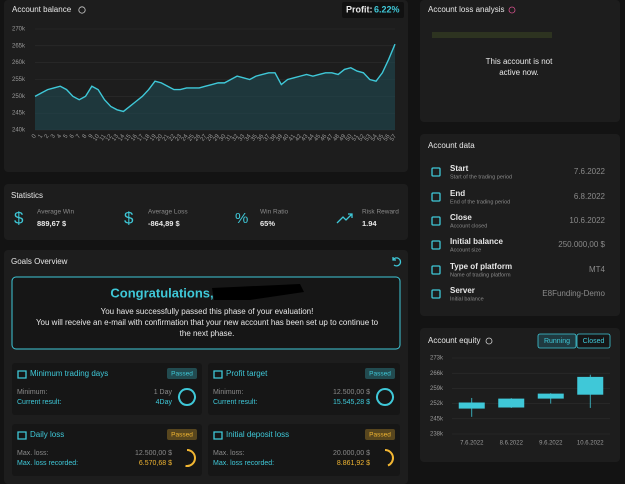  I want to click on stat-icon, so click(344, 218).